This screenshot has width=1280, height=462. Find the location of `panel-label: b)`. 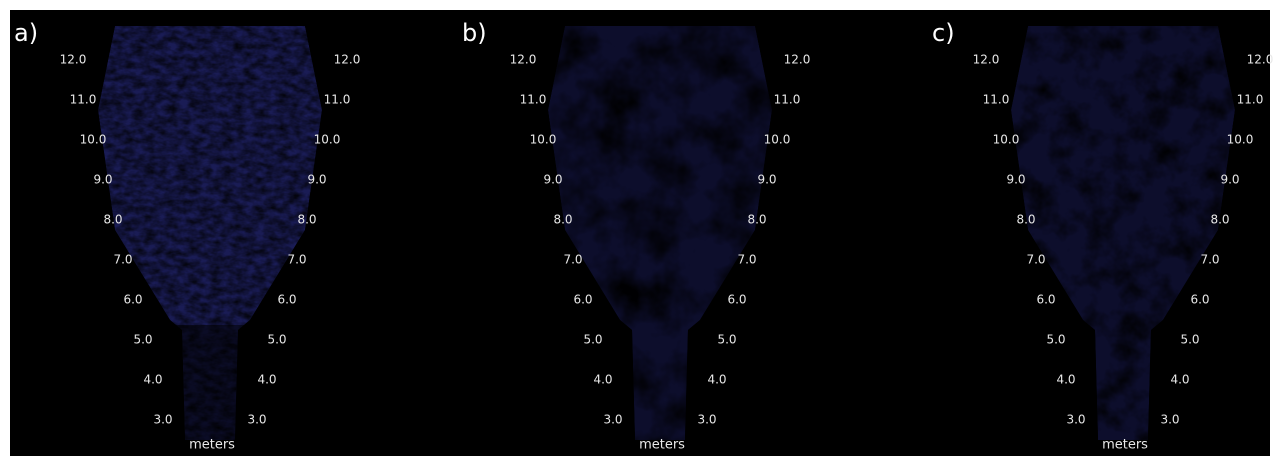

panel-label: b) is located at coordinates (474, 33).